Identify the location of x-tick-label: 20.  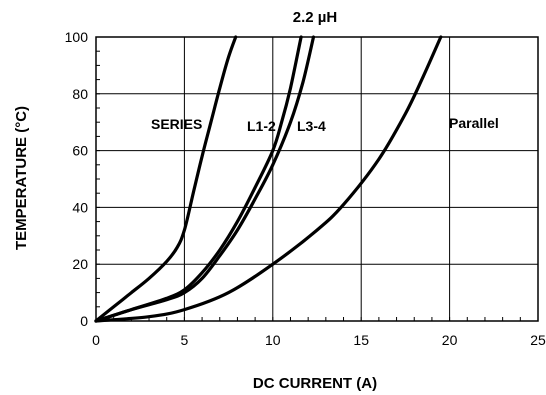
(450, 340).